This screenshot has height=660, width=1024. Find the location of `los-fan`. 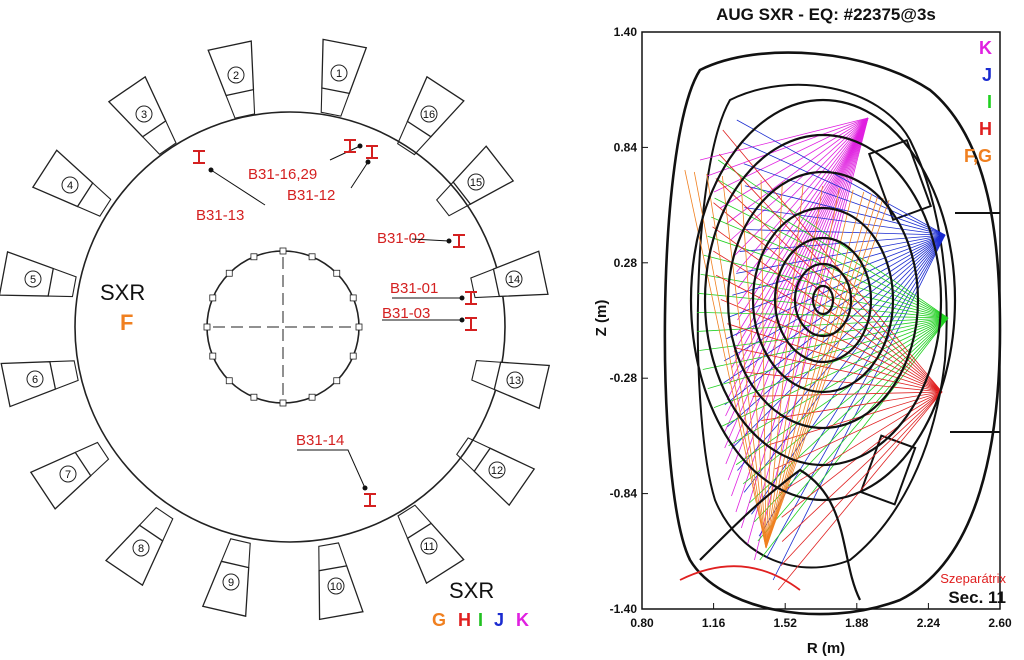

los-fan is located at coordinates (787, 359).